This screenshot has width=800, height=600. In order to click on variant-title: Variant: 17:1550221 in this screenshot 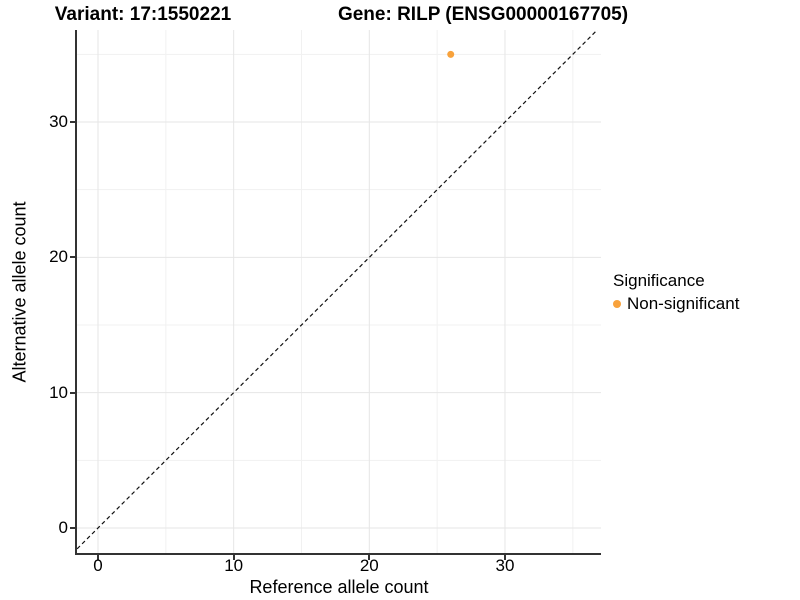, I will do `click(143, 14)`.